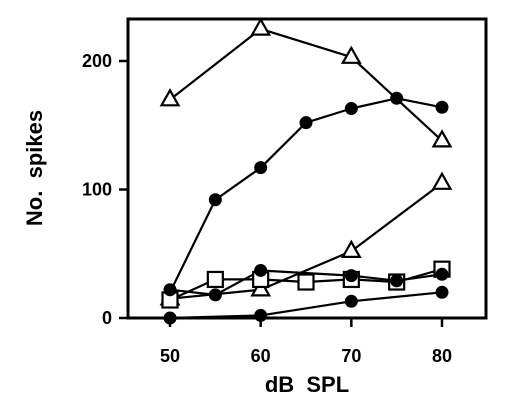 Image resolution: width=525 pixels, height=405 pixels. What do you see at coordinates (97, 61) in the screenshot?
I see `y-tick-label: 200` at bounding box center [97, 61].